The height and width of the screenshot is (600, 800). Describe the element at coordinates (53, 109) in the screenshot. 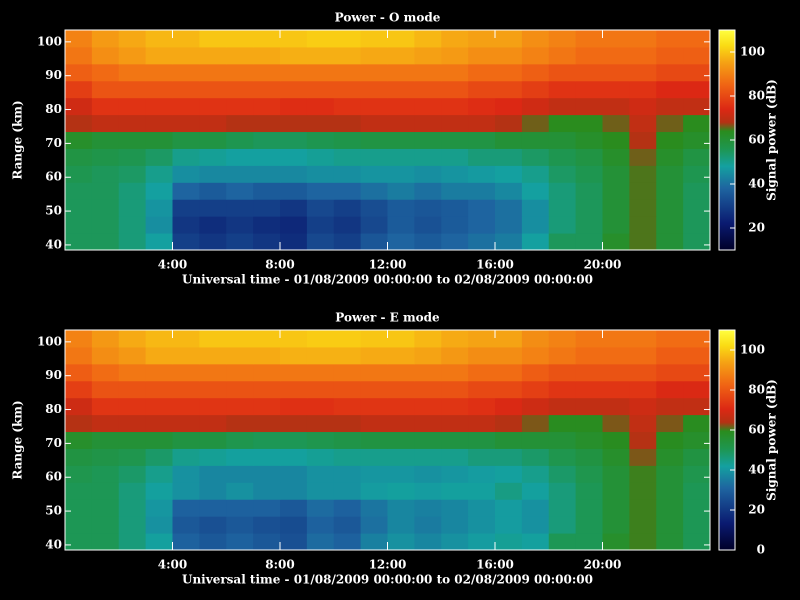

I see `y-tick-label: 80` at that location.